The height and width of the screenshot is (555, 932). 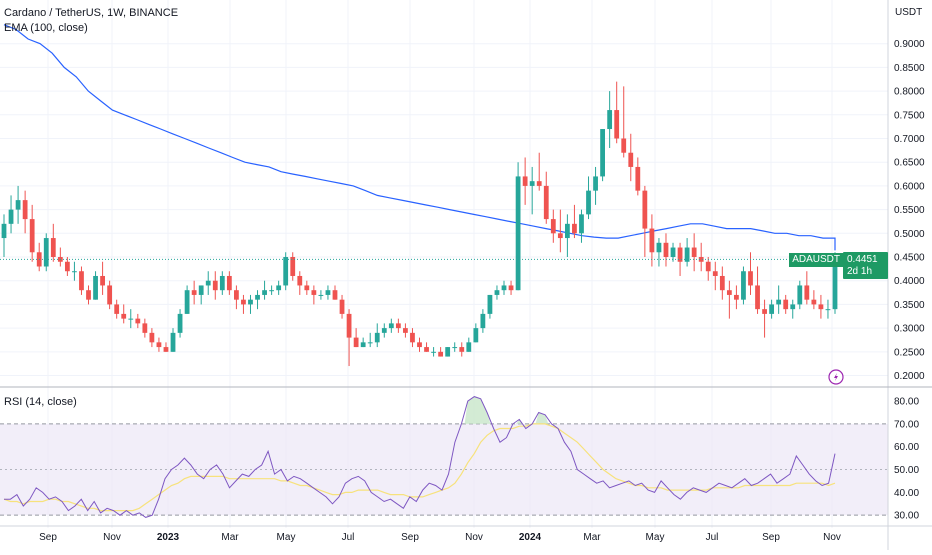 I want to click on rsi-overbought-fill, so click(x=506, y=410).